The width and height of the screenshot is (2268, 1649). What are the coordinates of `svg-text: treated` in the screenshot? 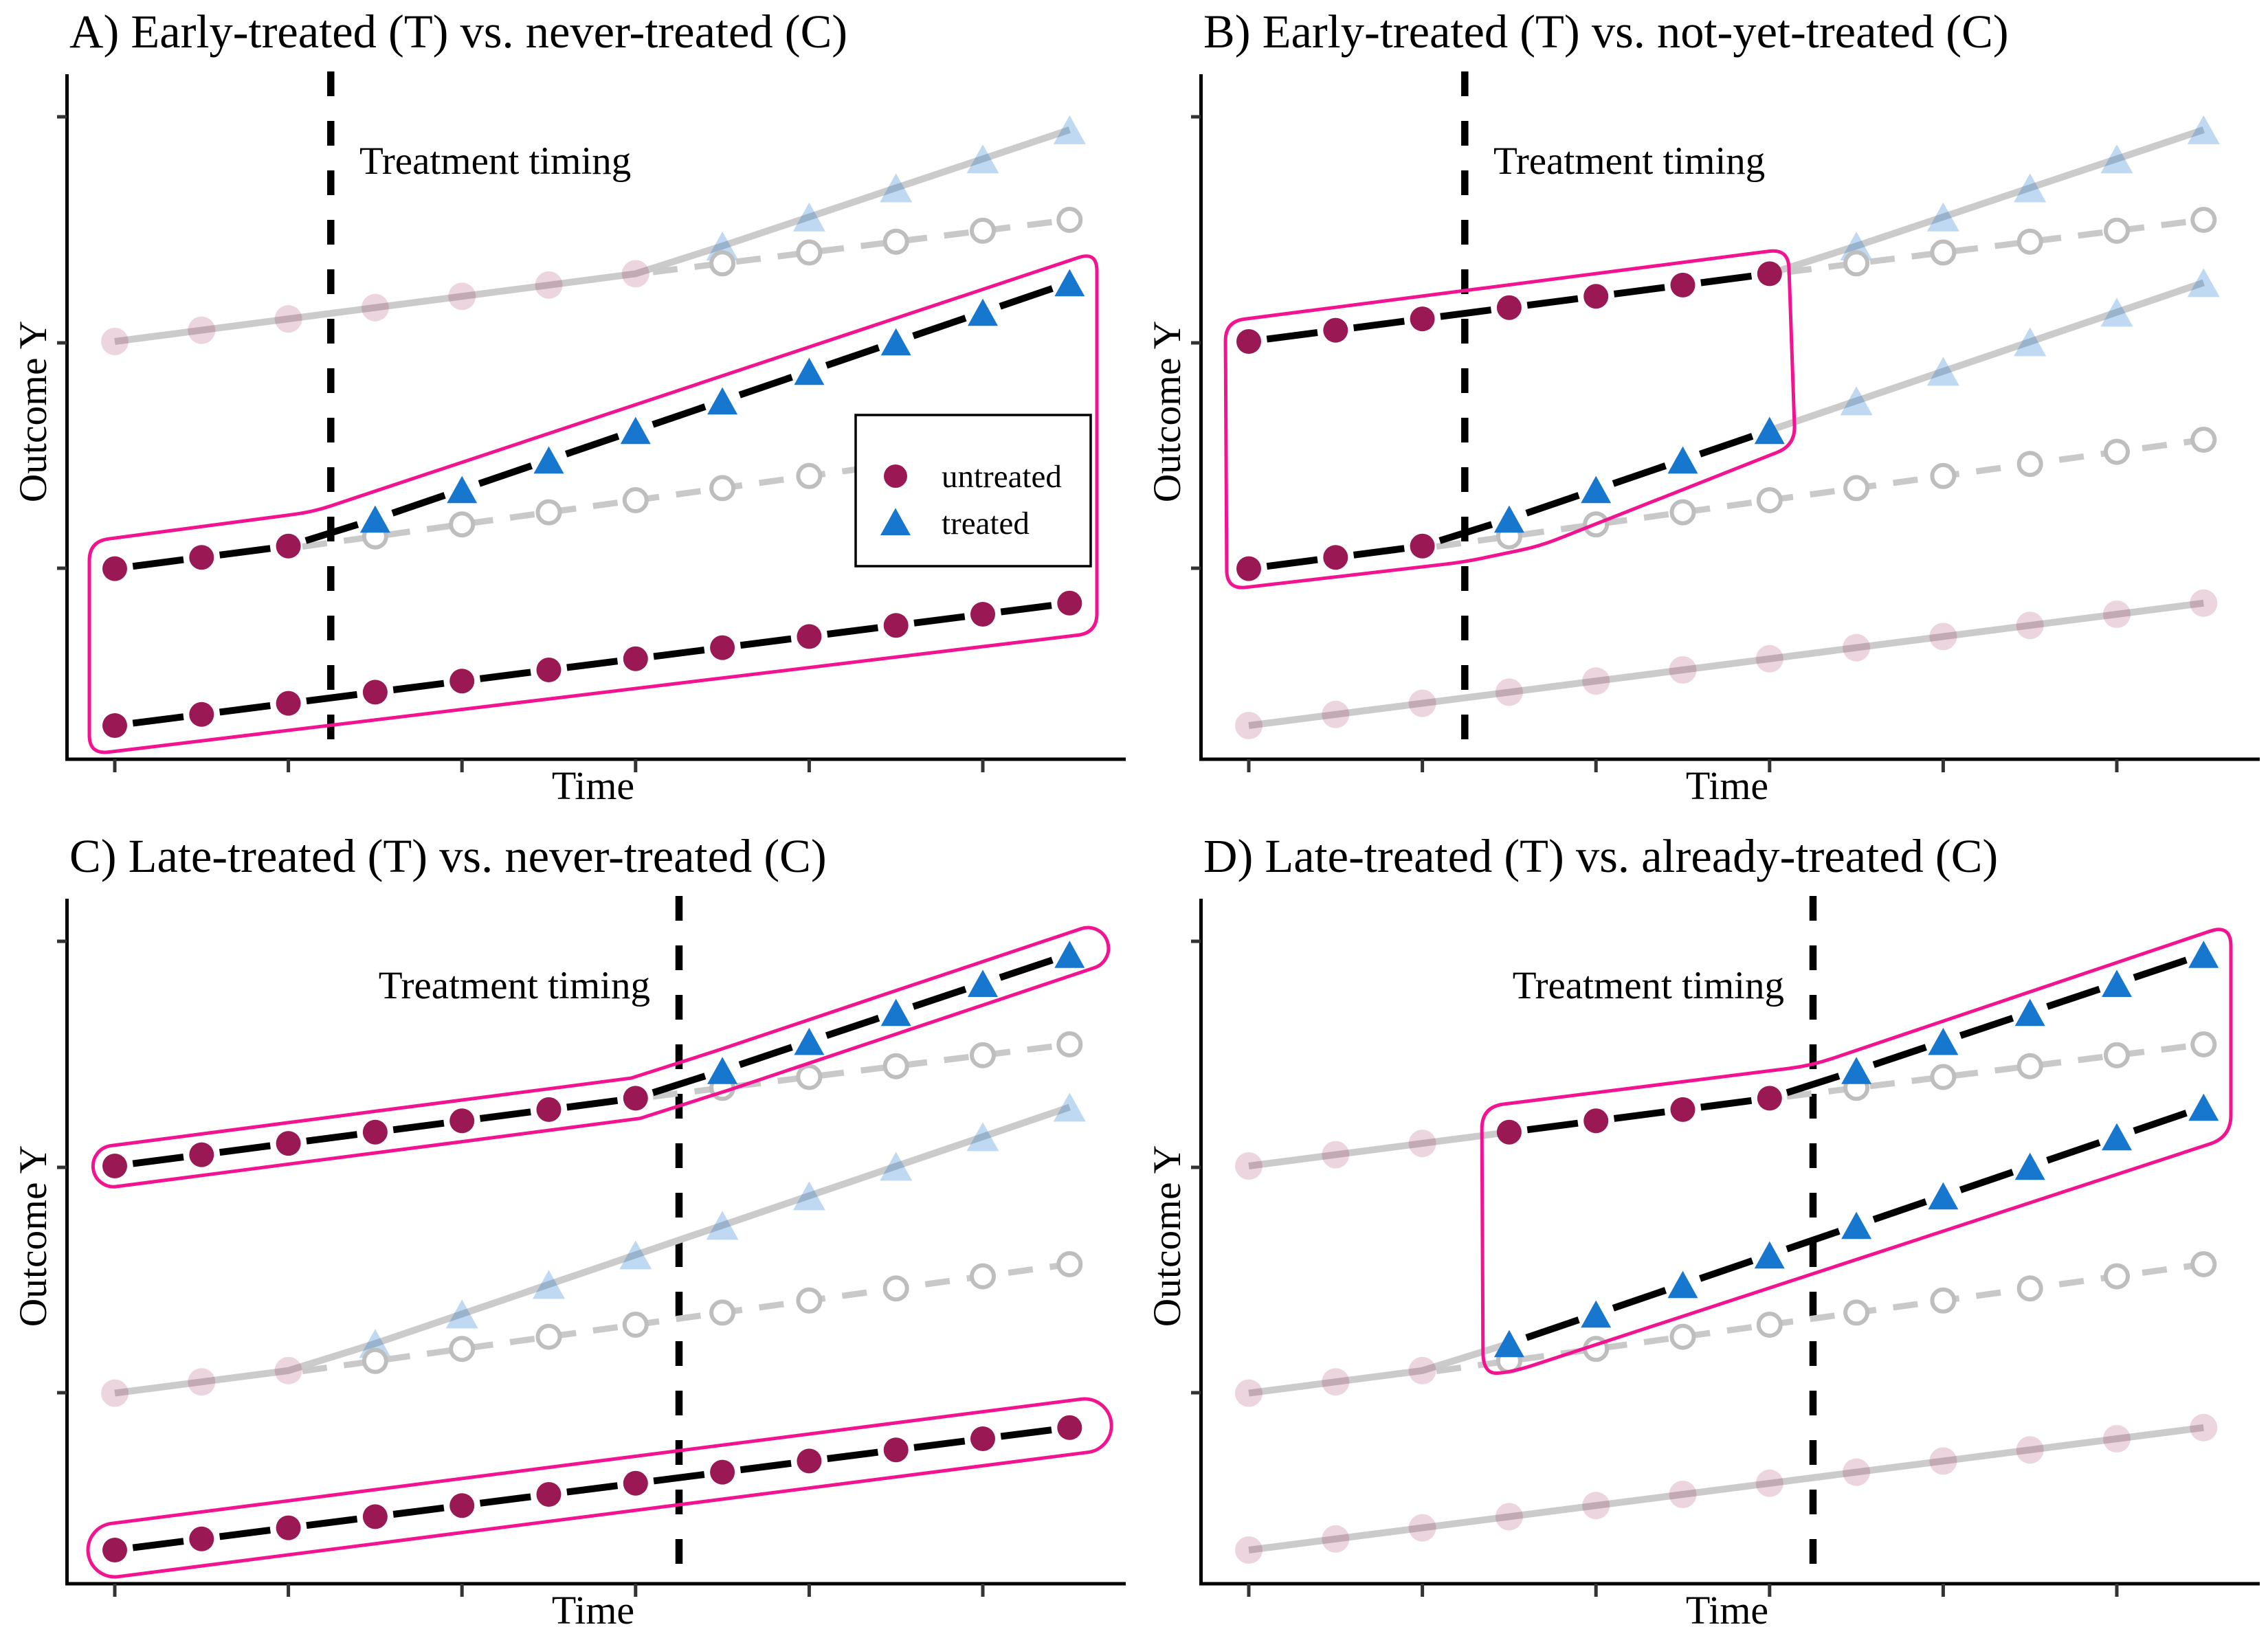 It's located at (986, 523).